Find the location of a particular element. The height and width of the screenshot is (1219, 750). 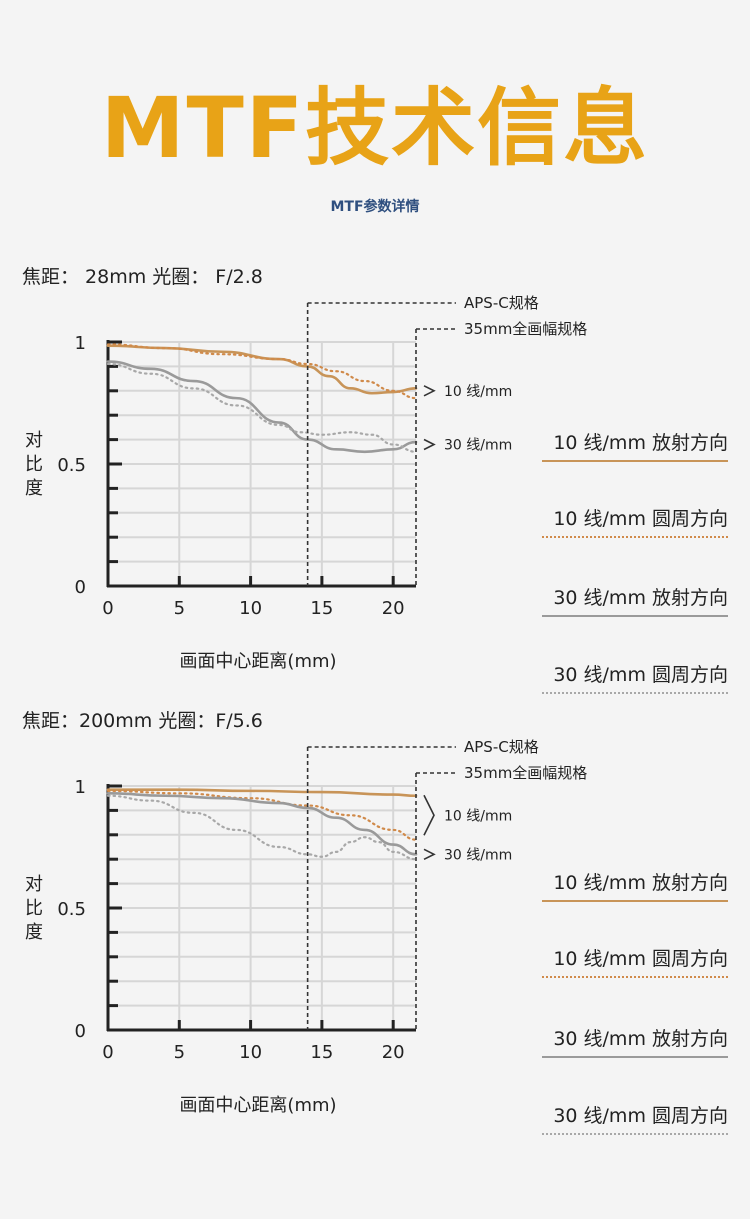

page-title: MTF技术信息 is located at coordinates (375, 128).